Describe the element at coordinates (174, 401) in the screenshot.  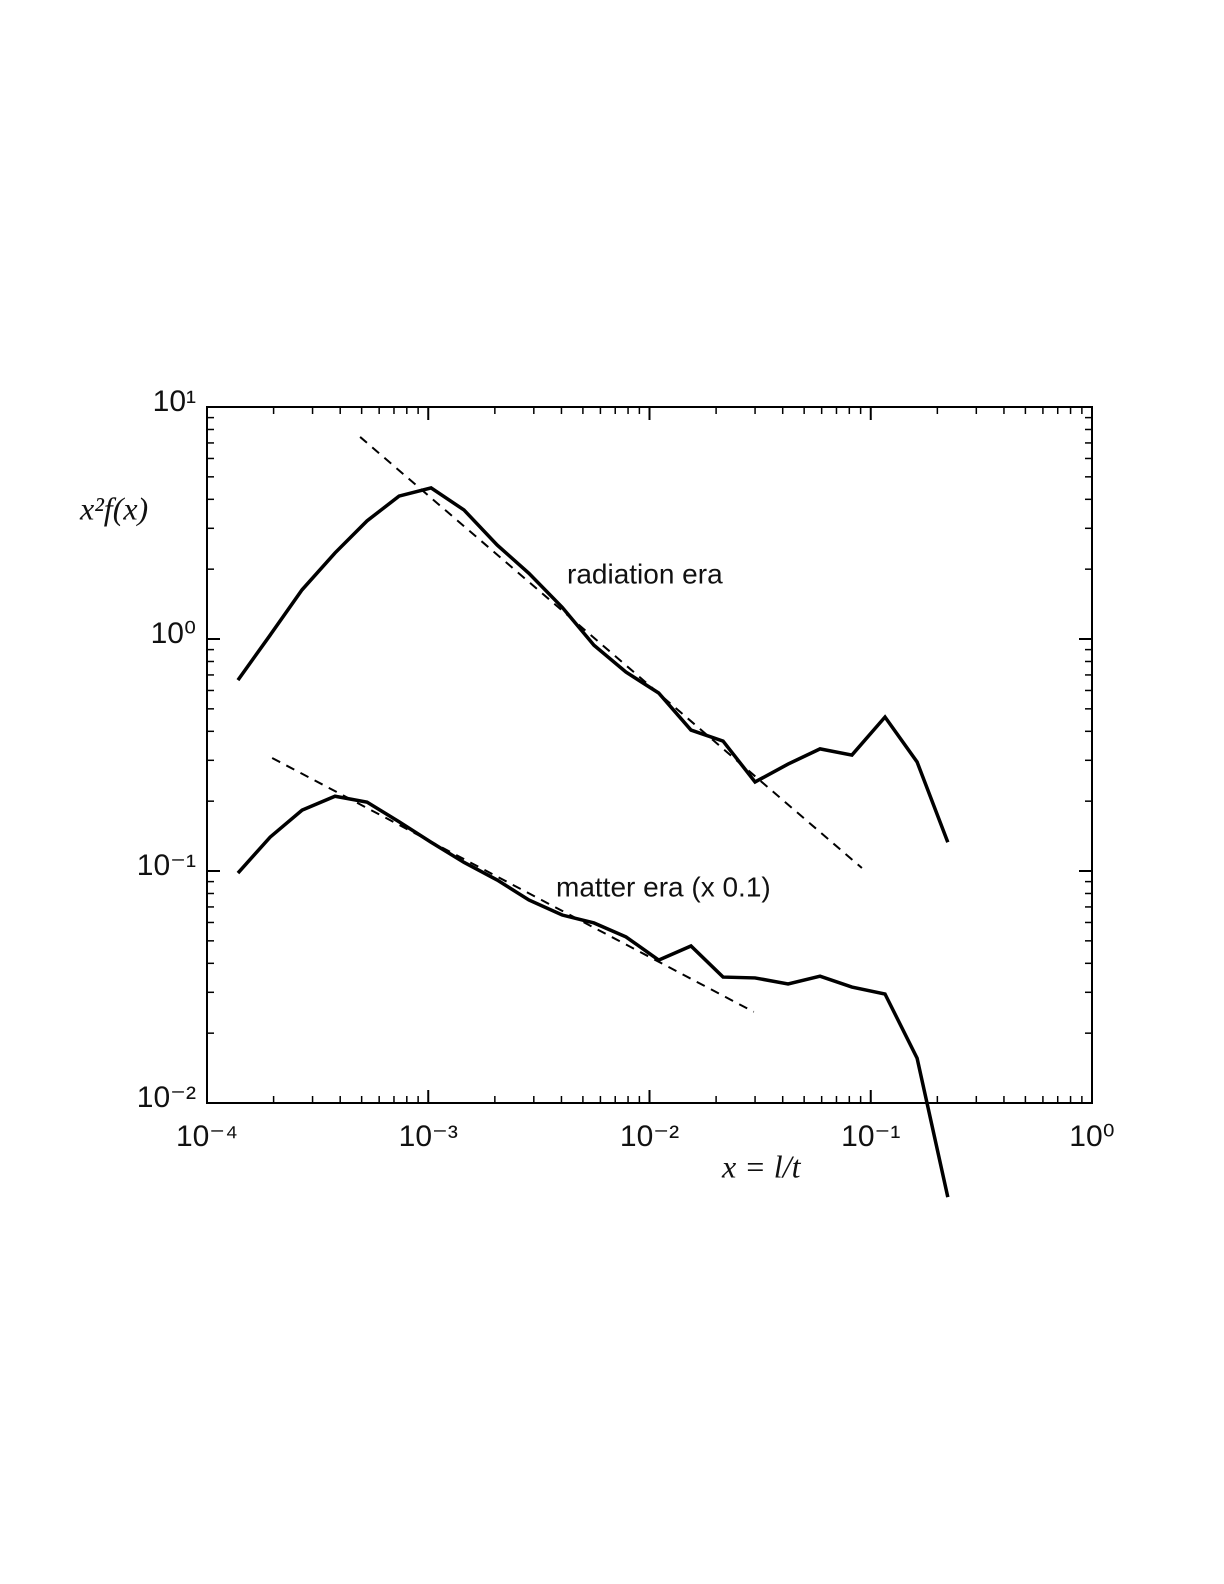
I see `y-tick-label: 10¹` at that location.